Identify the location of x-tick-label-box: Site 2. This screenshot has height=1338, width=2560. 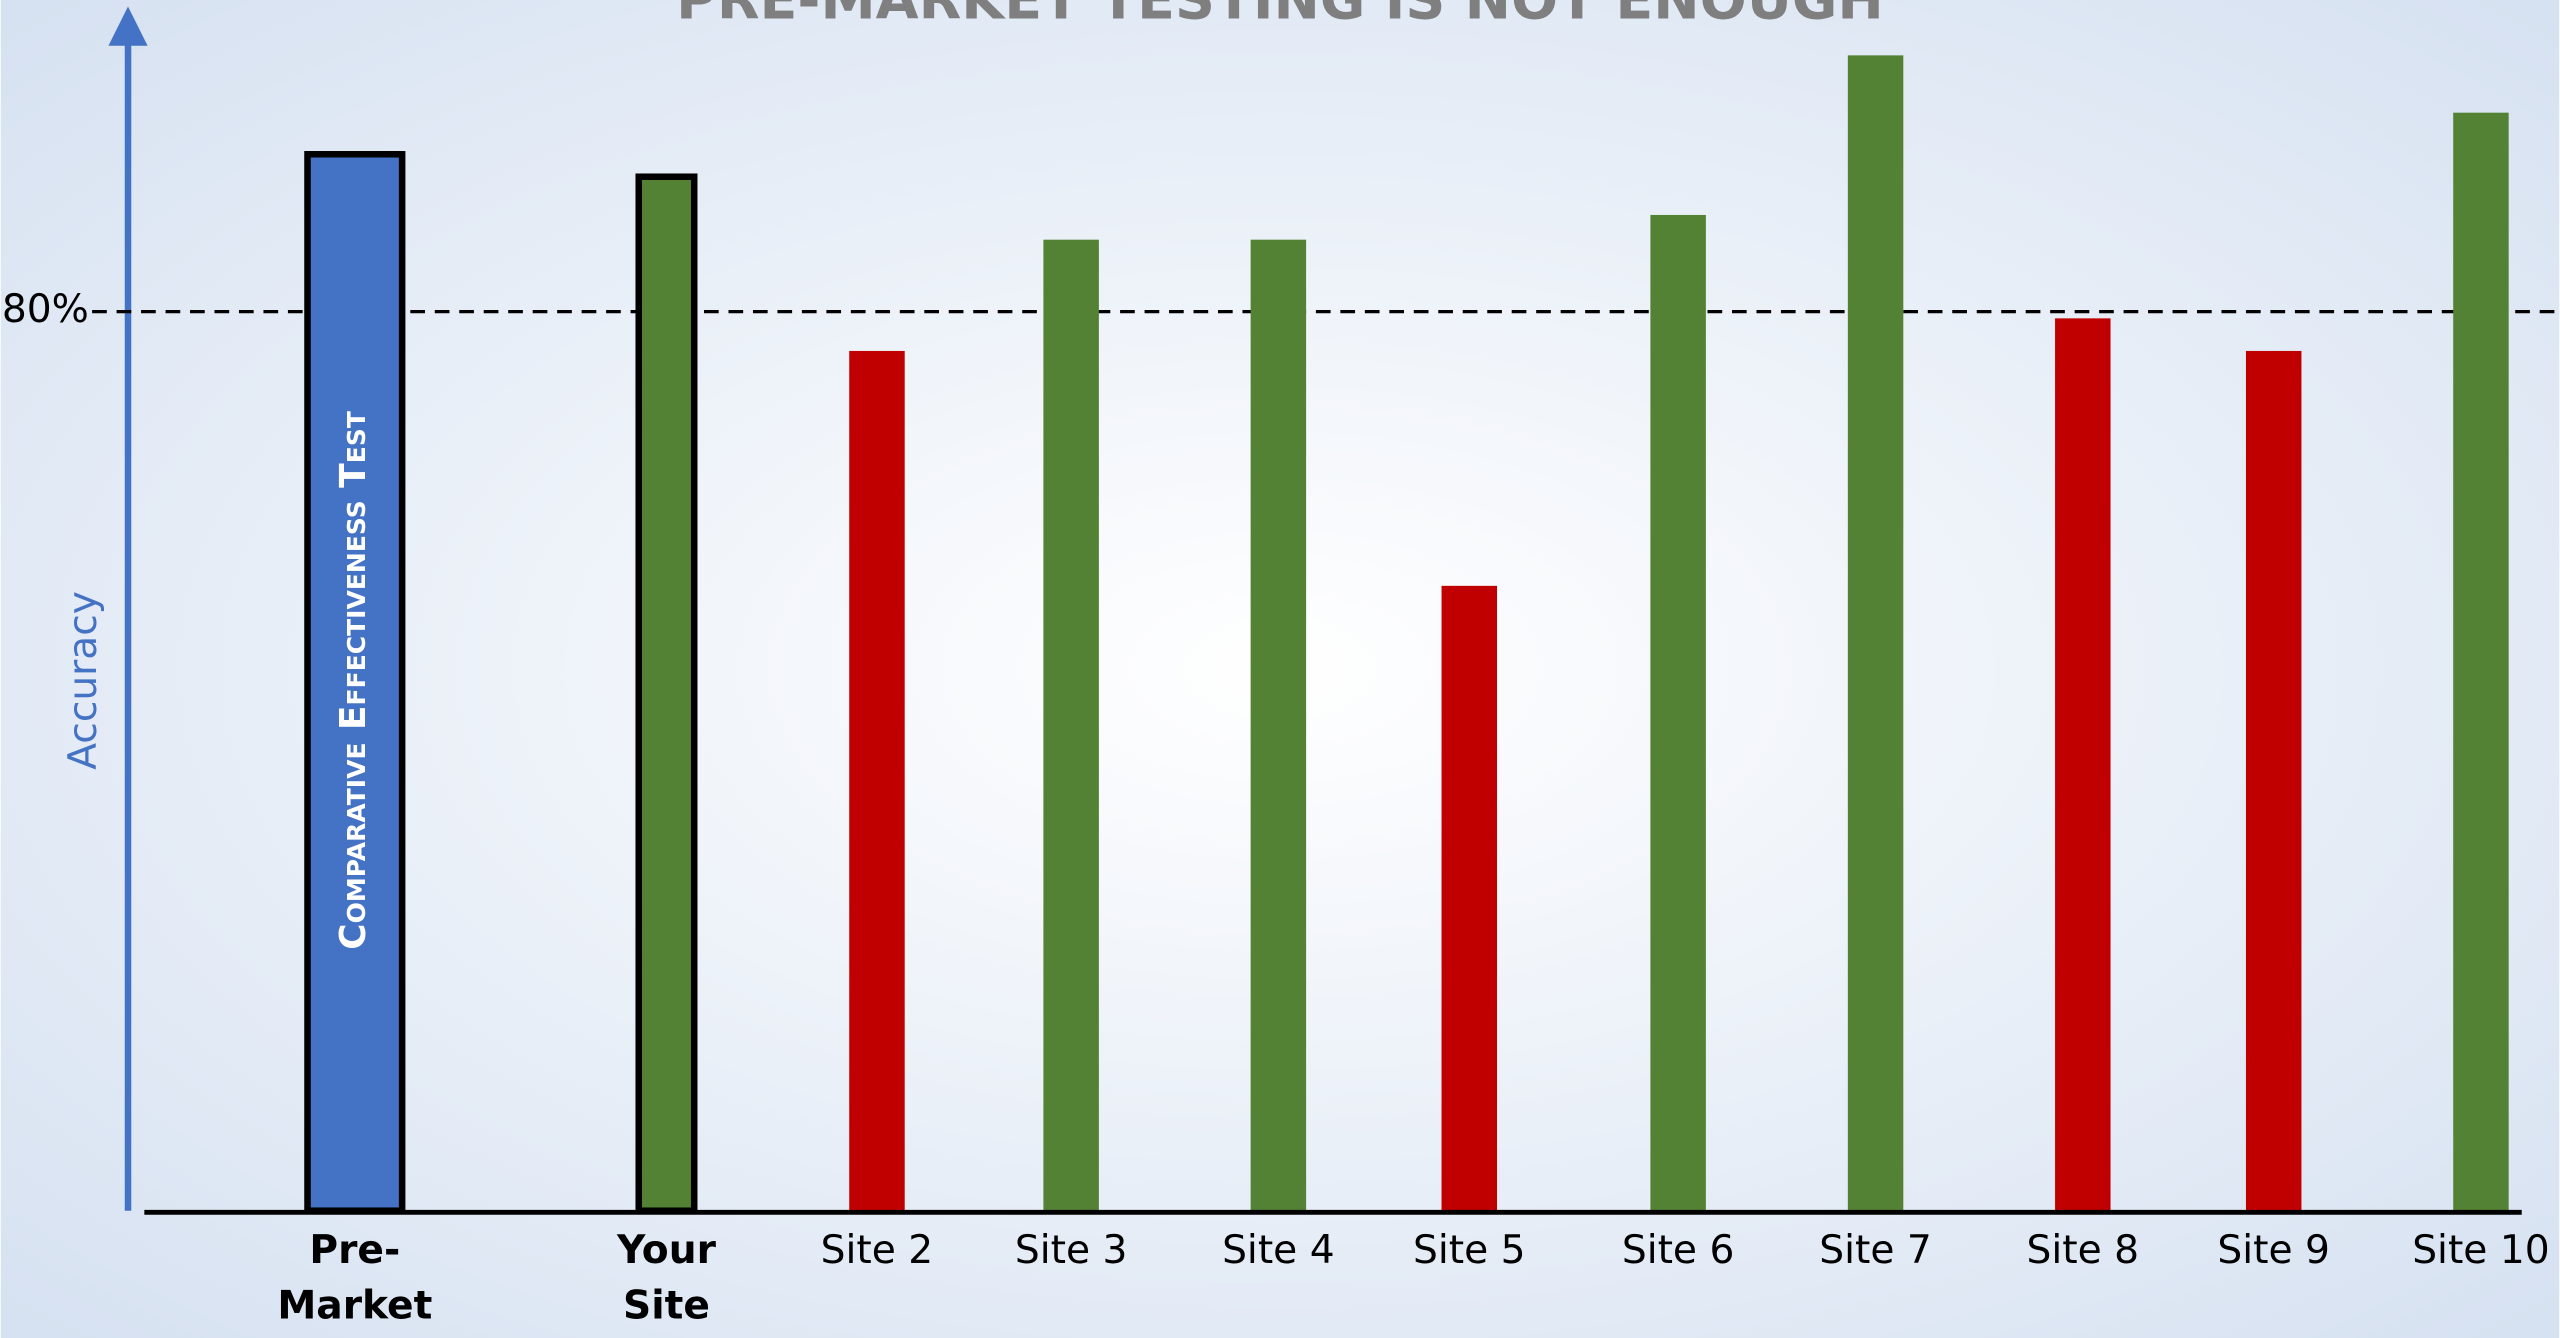
(877, 1250).